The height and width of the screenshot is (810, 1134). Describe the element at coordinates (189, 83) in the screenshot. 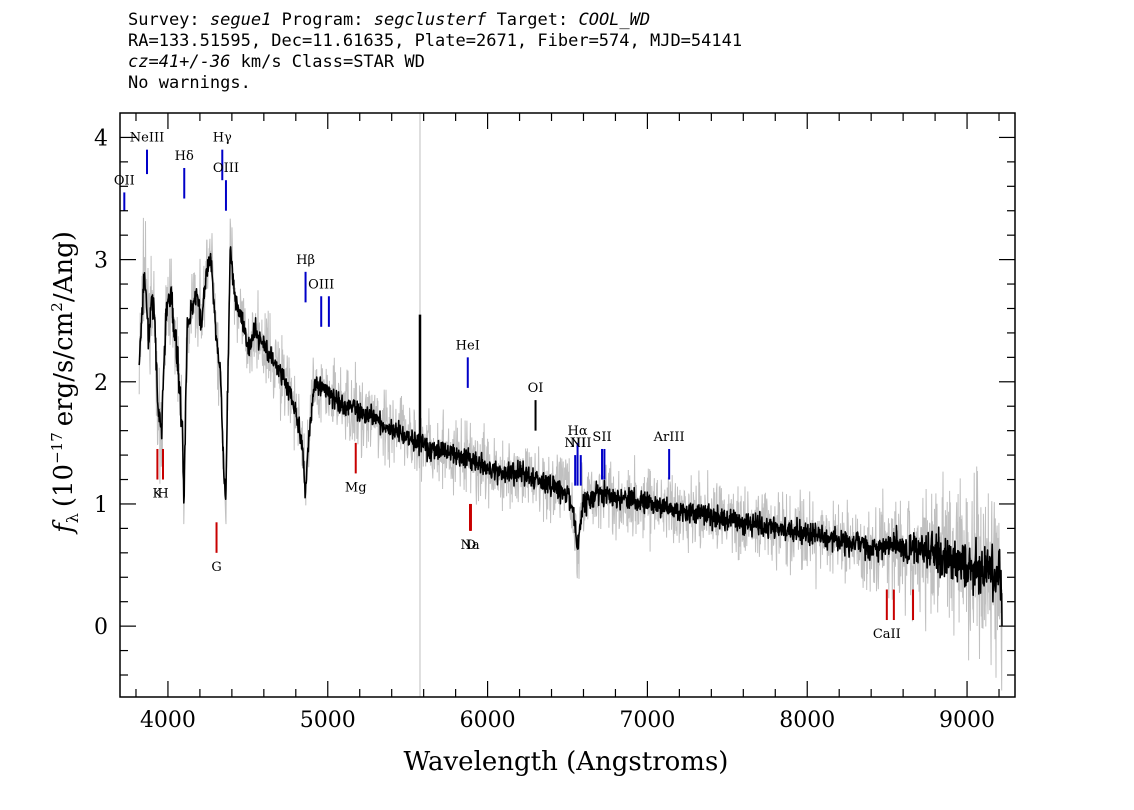

I see `header-line-warnings: No warnings.` at that location.